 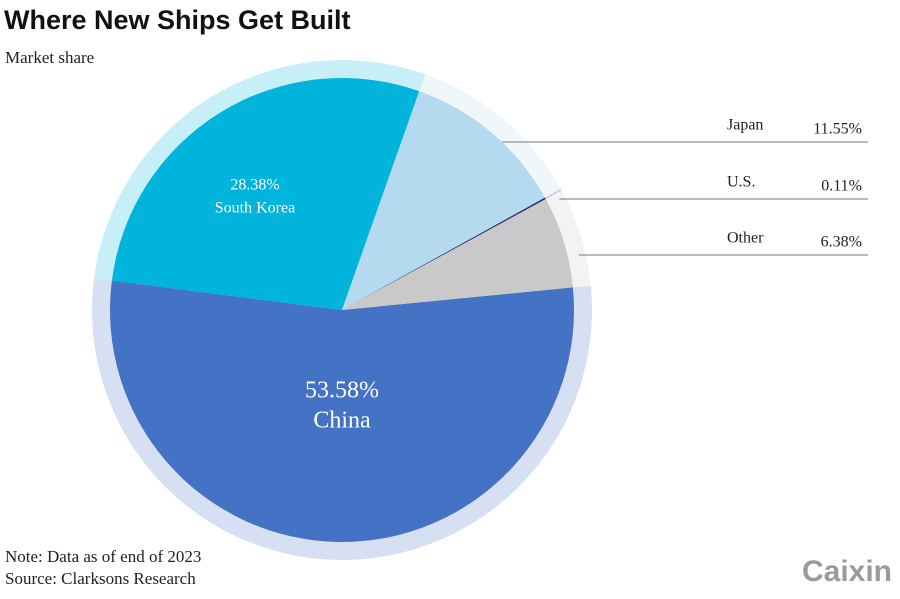 I want to click on logo: Caixin, so click(x=847, y=571).